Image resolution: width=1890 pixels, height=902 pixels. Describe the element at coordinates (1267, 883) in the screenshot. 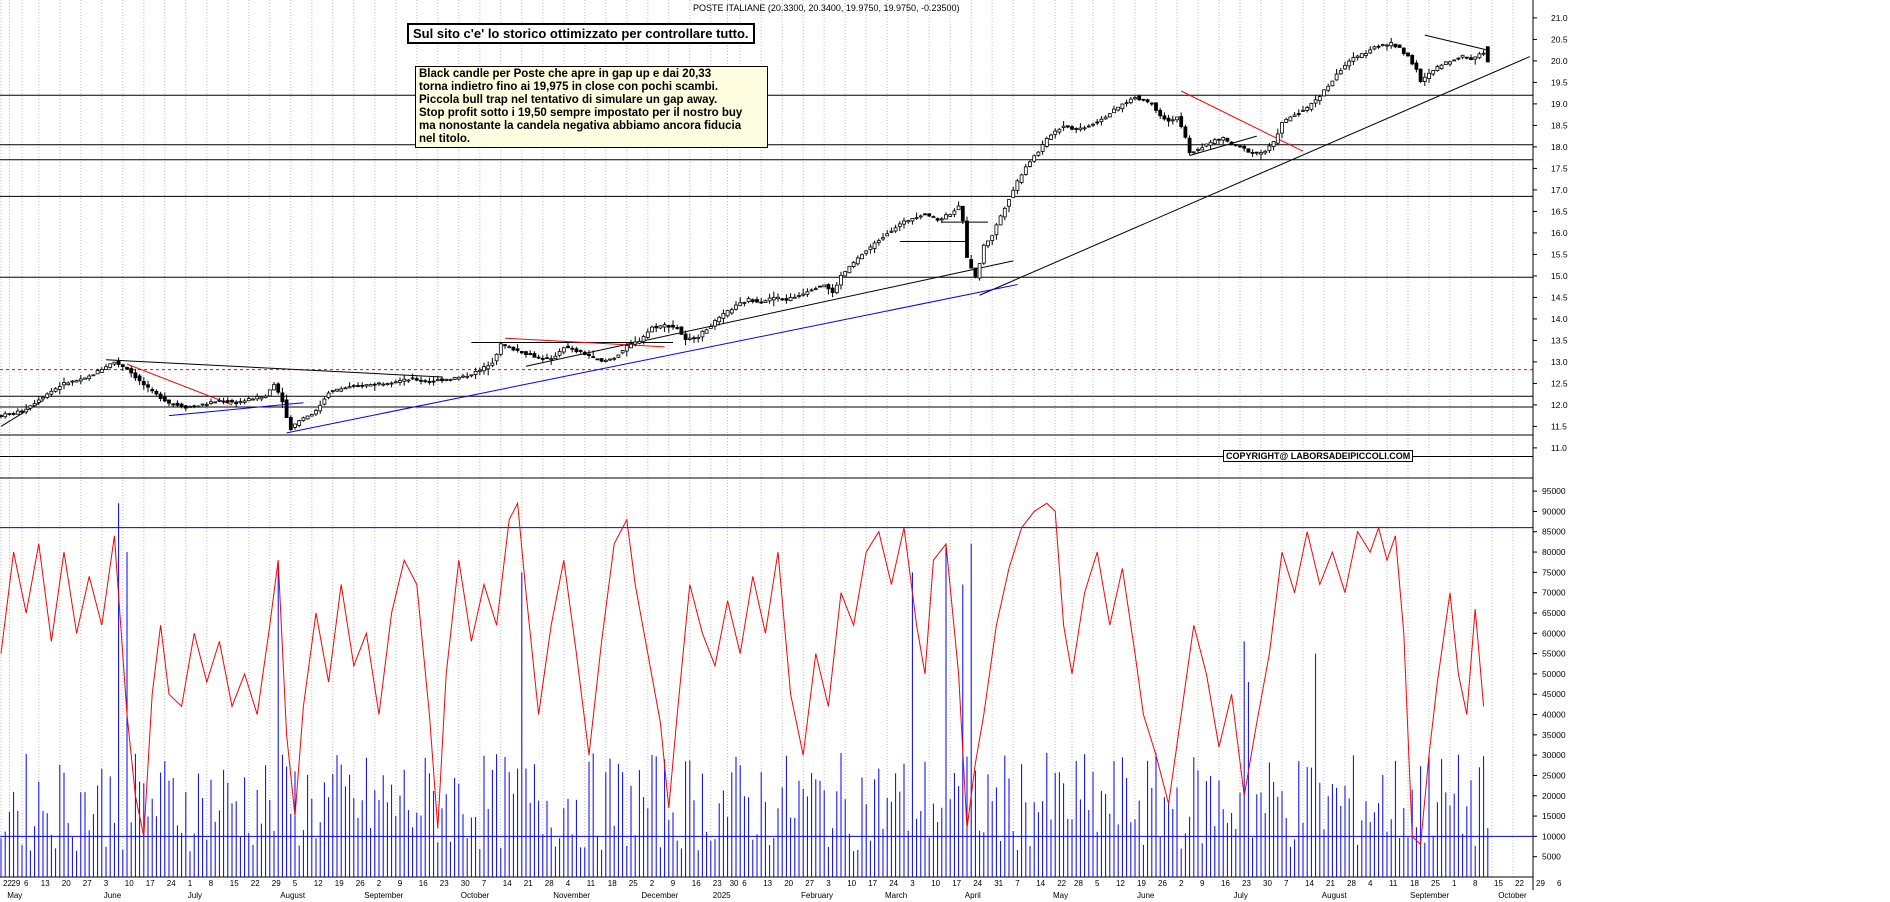

I see `date-tick-label: 30` at that location.